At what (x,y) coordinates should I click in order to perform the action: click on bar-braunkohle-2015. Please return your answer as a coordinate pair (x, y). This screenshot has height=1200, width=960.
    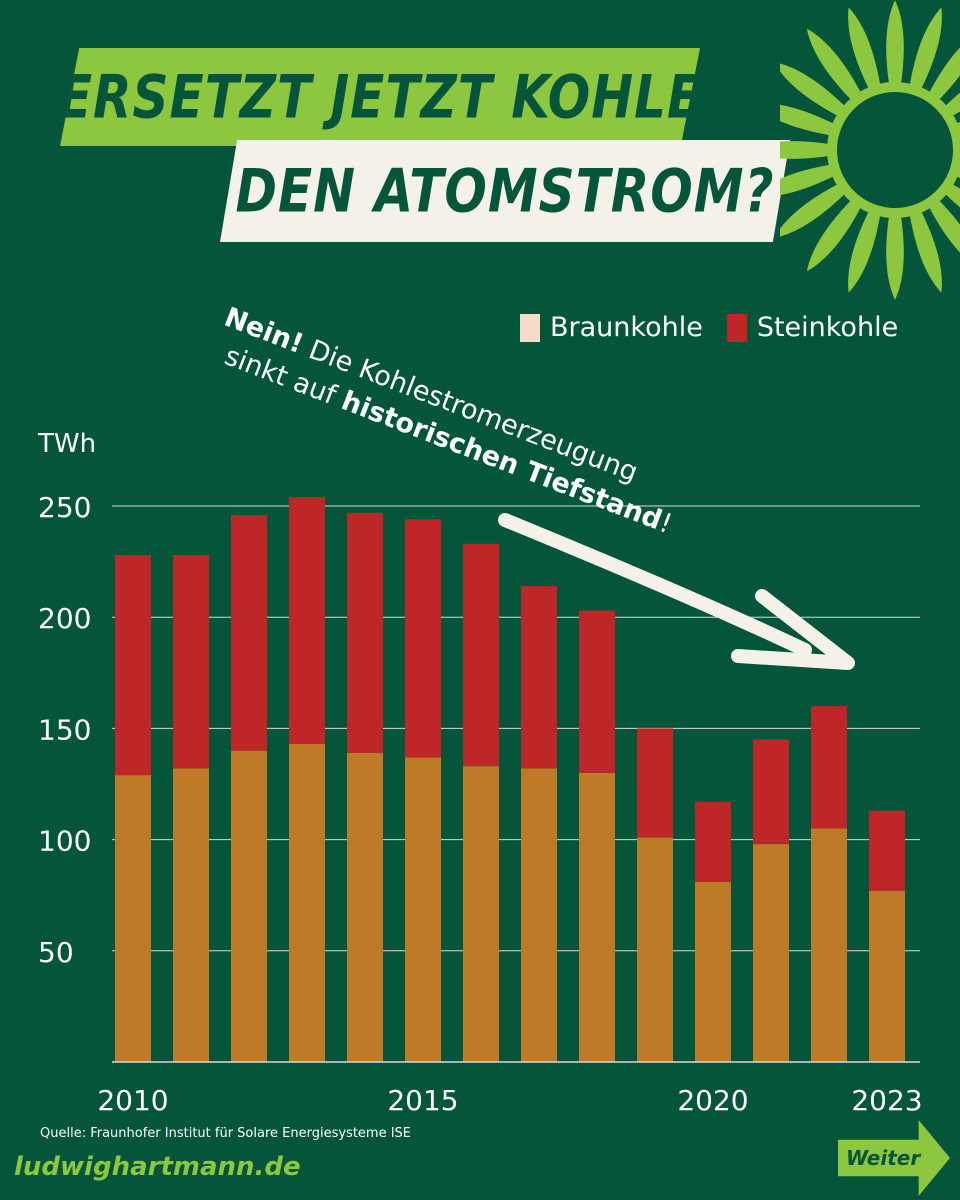
    Looking at the image, I should click on (423, 909).